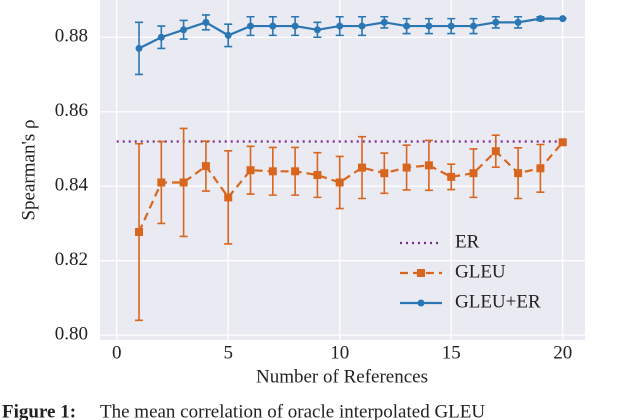  I want to click on y-tick-label: 0.86, so click(71, 110).